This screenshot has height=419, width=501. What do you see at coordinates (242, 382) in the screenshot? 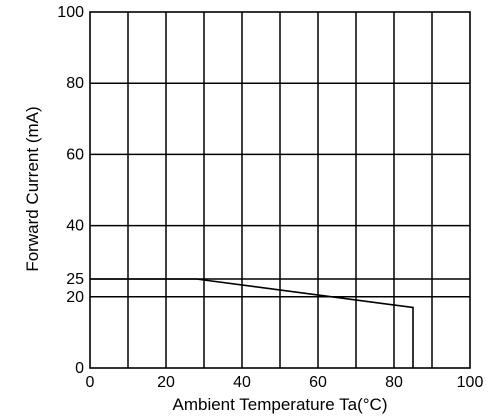
I see `x-tick-label: 40` at bounding box center [242, 382].